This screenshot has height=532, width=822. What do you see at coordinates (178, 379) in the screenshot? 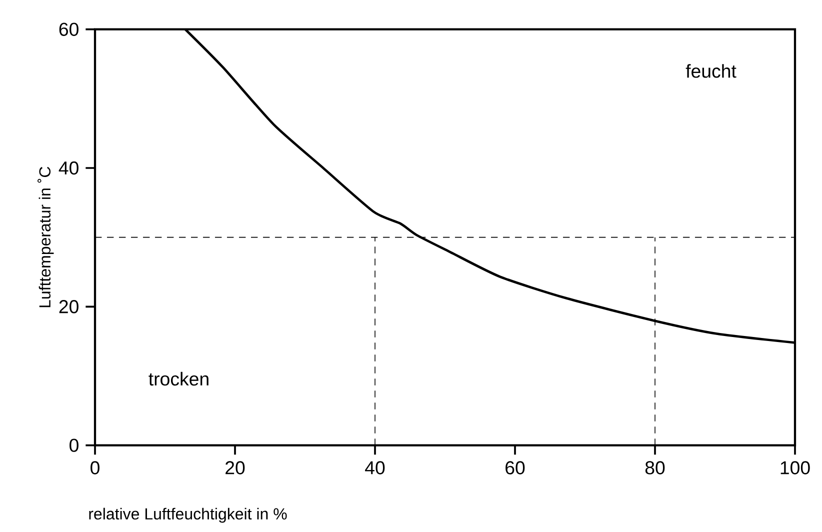
I see `annotation: trocken` at bounding box center [178, 379].